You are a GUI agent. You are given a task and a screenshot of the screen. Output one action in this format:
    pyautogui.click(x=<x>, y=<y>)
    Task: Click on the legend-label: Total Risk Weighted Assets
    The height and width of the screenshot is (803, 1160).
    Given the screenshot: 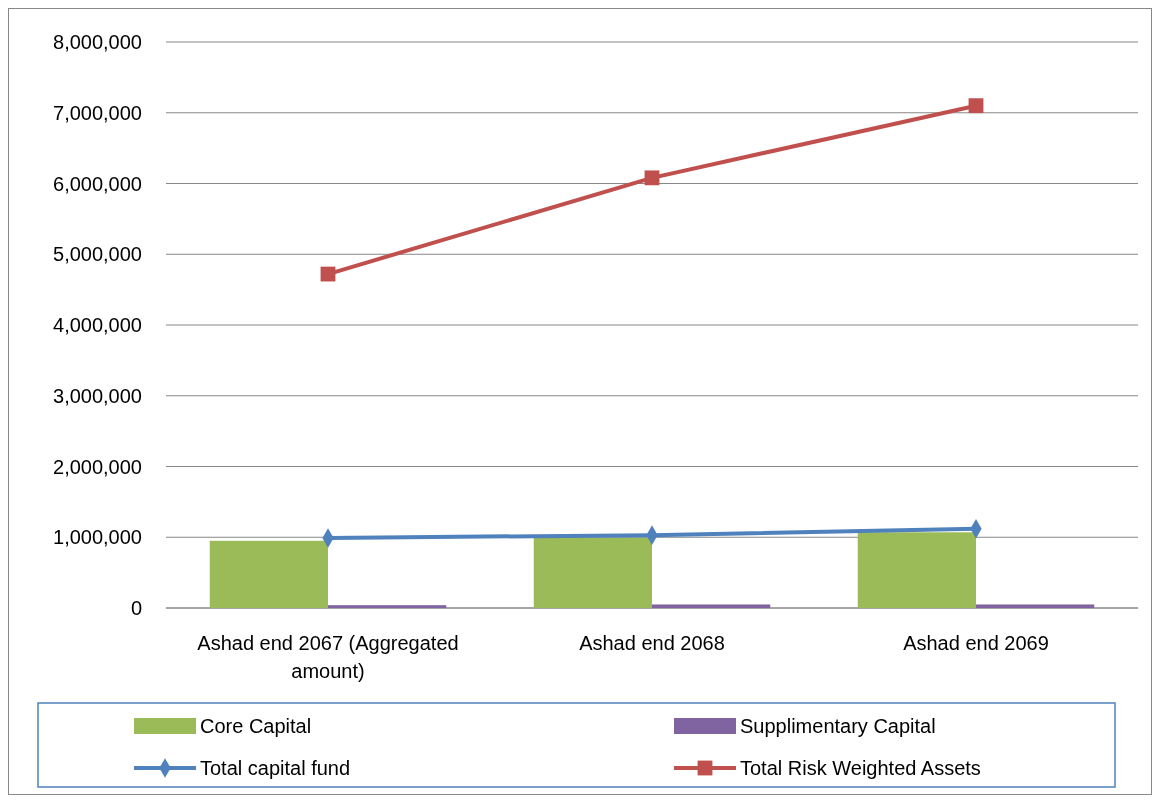 What is the action you would take?
    pyautogui.click(x=860, y=768)
    